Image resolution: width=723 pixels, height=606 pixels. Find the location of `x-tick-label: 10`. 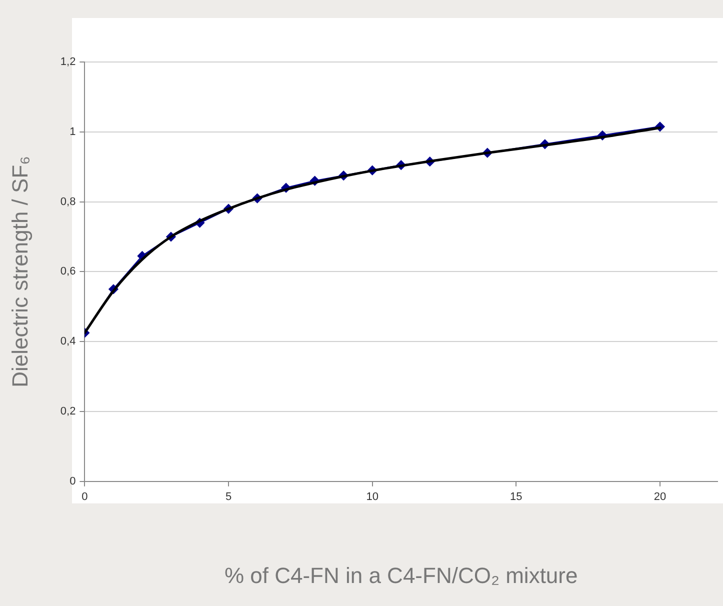

x-tick-label: 10 is located at coordinates (372, 497).